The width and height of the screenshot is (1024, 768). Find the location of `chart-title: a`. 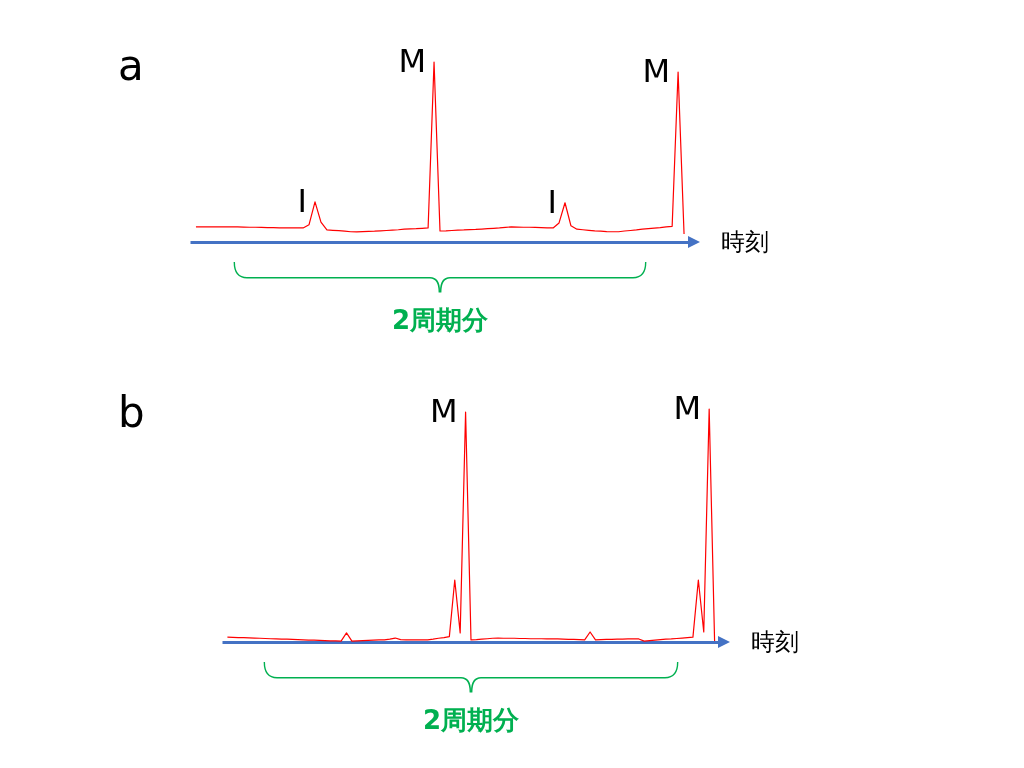

chart-title: a is located at coordinates (131, 65).